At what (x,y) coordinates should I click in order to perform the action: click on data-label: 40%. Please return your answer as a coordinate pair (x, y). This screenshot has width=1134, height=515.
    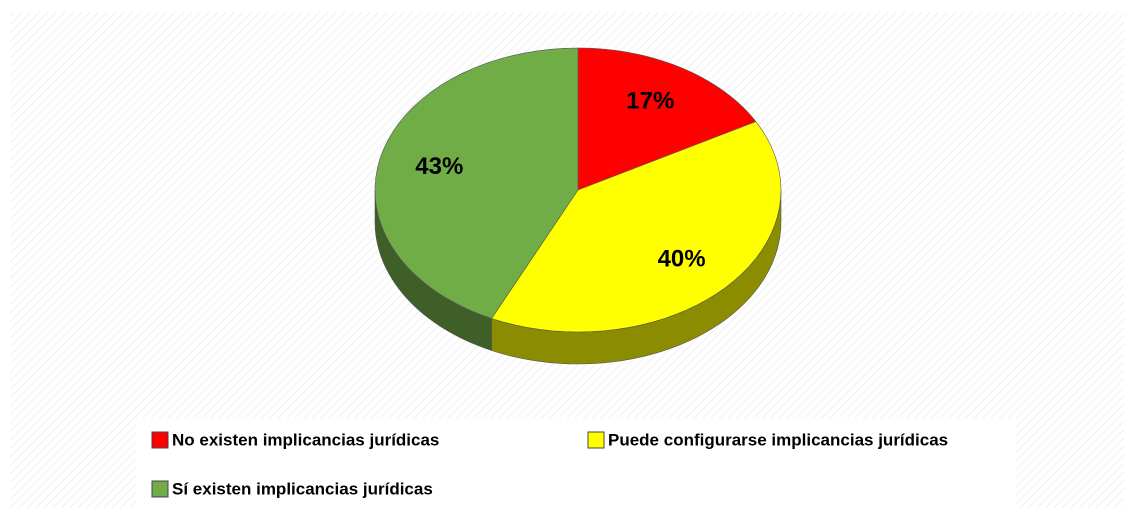
    Looking at the image, I should click on (682, 258).